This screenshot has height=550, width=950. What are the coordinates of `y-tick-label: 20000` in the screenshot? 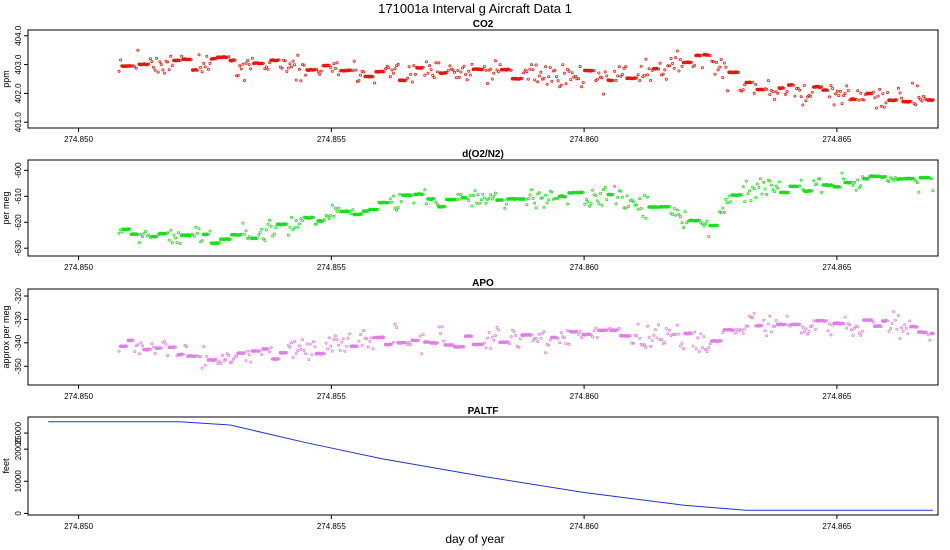 It's located at (18, 448).